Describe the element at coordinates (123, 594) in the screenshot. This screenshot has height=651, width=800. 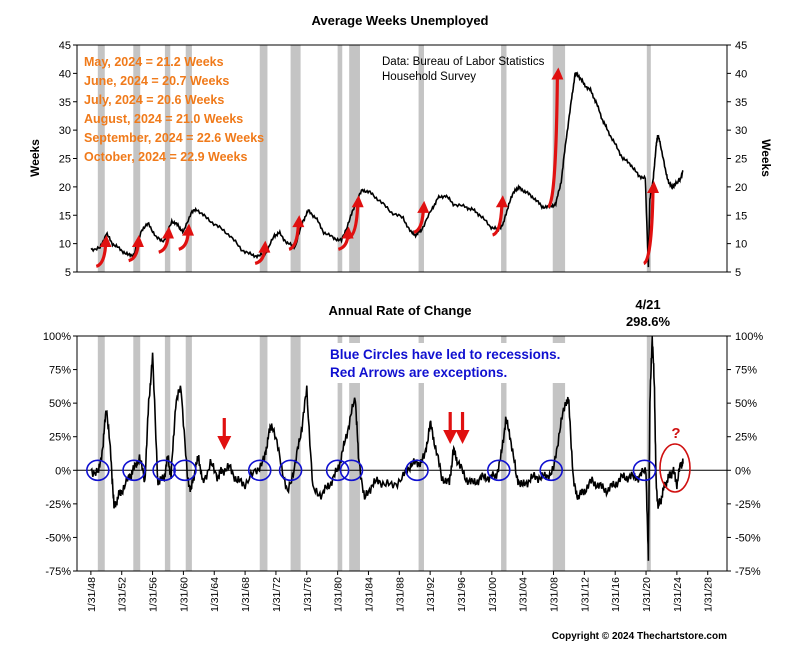
I see `x-tick-label: 1/31/52` at that location.